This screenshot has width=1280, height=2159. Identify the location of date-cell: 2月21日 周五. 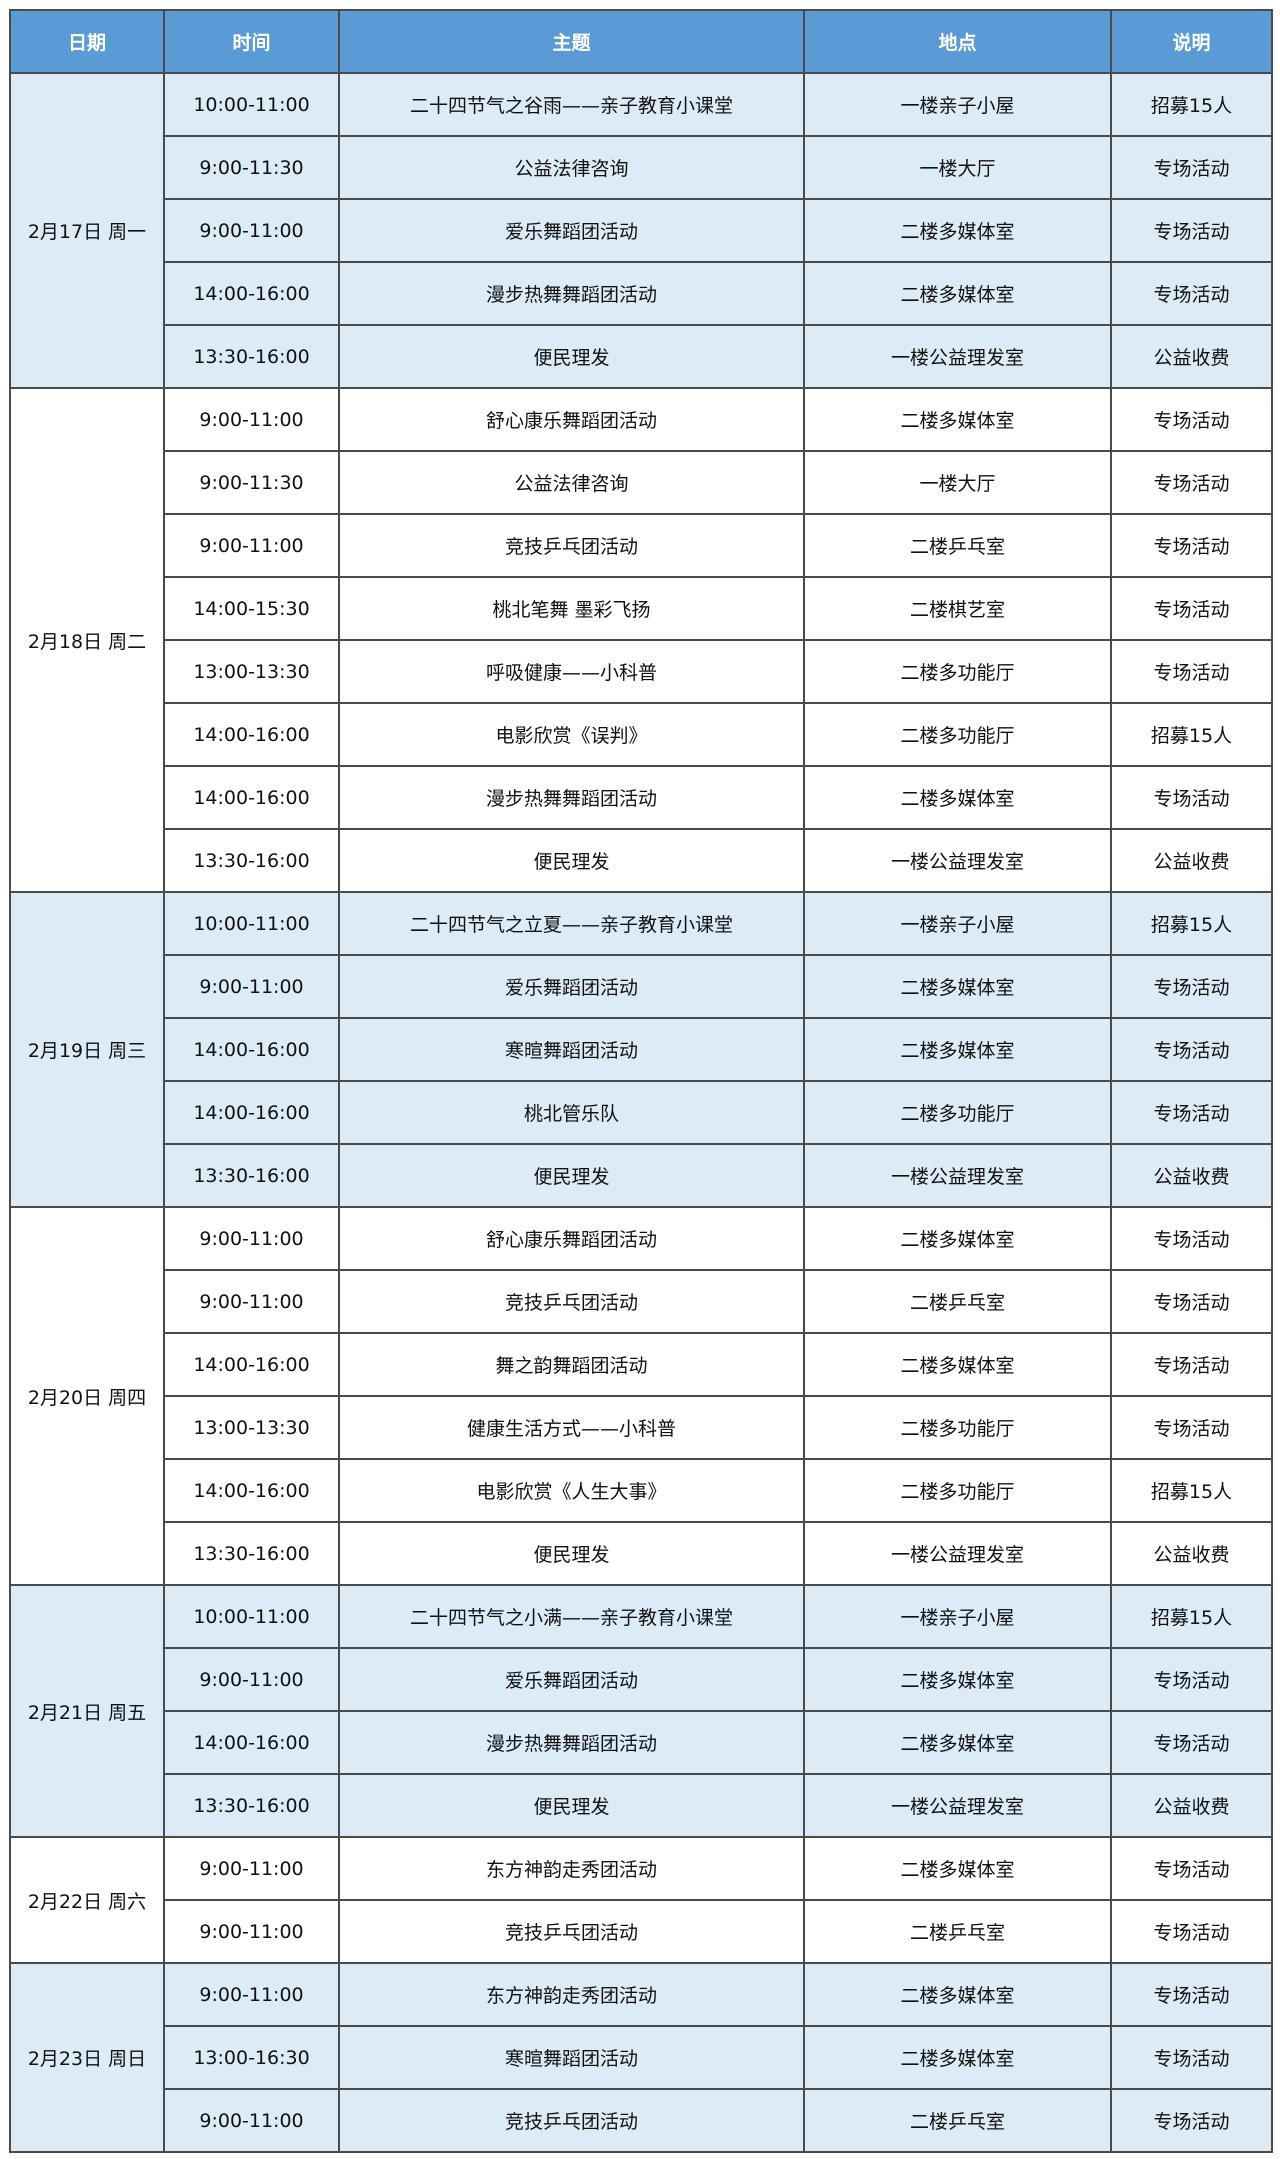
(87, 1711).